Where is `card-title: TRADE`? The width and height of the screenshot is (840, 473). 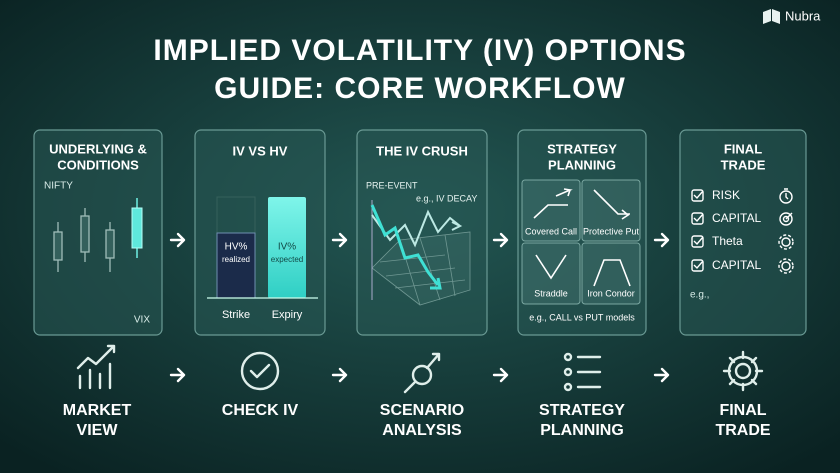
card-title: TRADE is located at coordinates (743, 164).